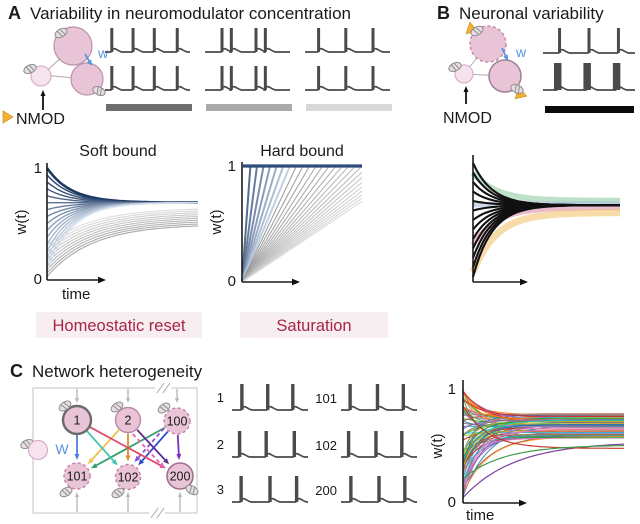 The image size is (640, 524). What do you see at coordinates (326, 398) in the screenshot?
I see `train-label: 101` at bounding box center [326, 398].